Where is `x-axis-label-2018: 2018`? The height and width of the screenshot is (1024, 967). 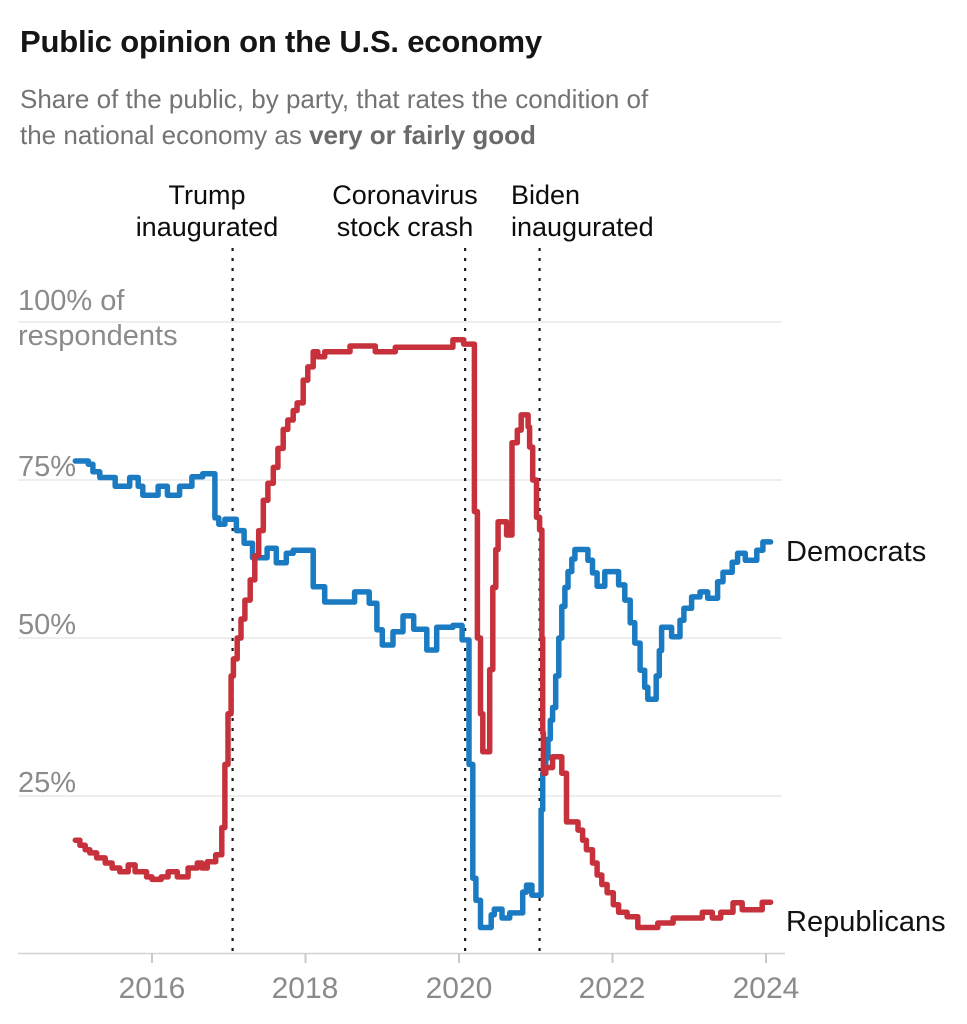 x-axis-label-2018: 2018 is located at coordinates (305, 988).